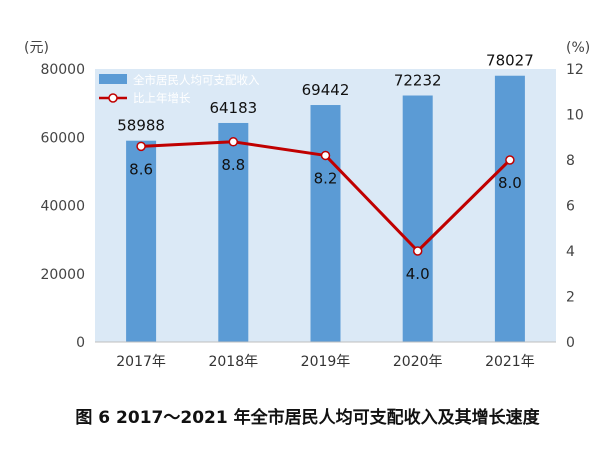  What do you see at coordinates (570, 343) in the screenshot?
I see `y-right-tick-label: 0` at bounding box center [570, 343].